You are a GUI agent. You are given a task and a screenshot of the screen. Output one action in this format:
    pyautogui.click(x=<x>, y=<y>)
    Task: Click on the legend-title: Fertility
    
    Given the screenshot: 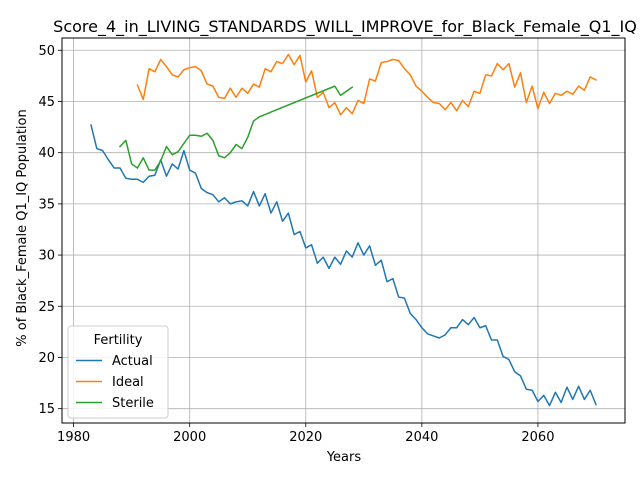 What is the action you would take?
    pyautogui.click(x=118, y=340)
    